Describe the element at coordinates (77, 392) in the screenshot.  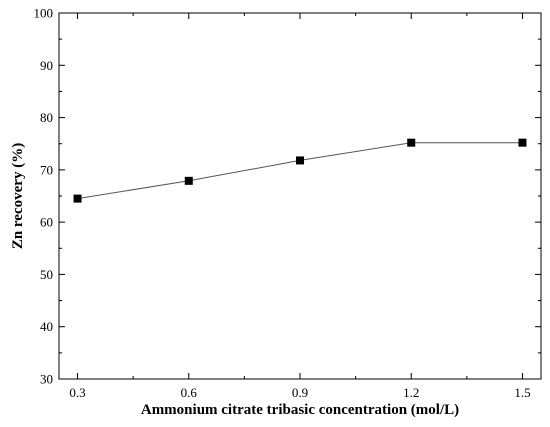
I see `x-tick-label: 0.3` at that location.